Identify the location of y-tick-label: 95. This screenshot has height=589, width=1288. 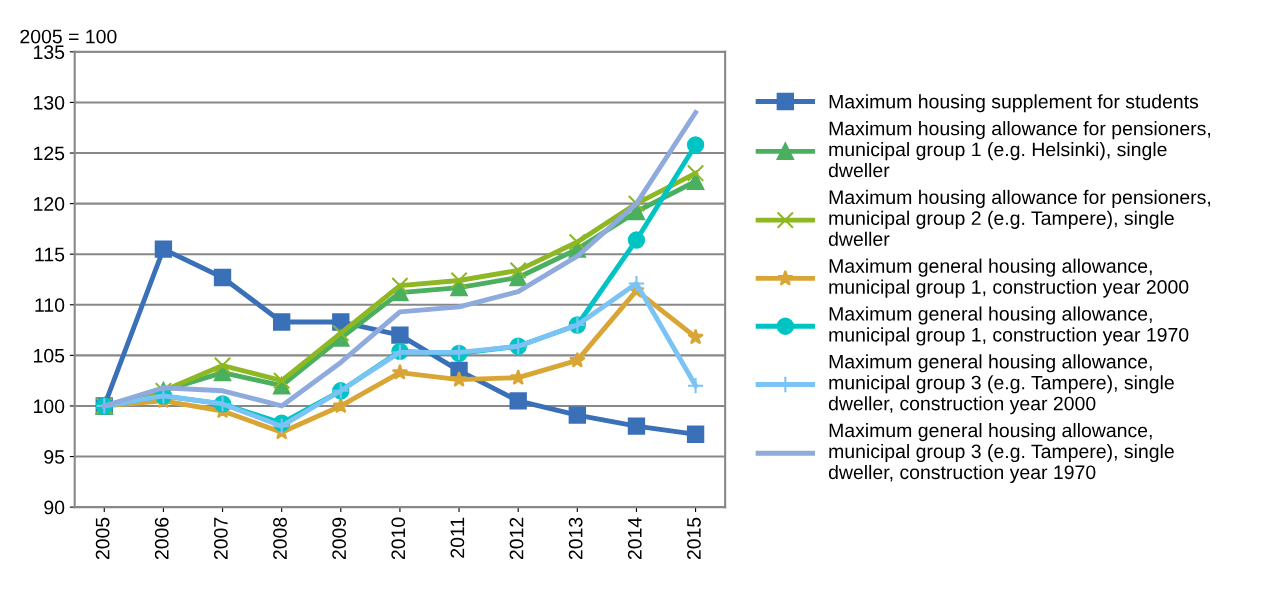
(54, 457).